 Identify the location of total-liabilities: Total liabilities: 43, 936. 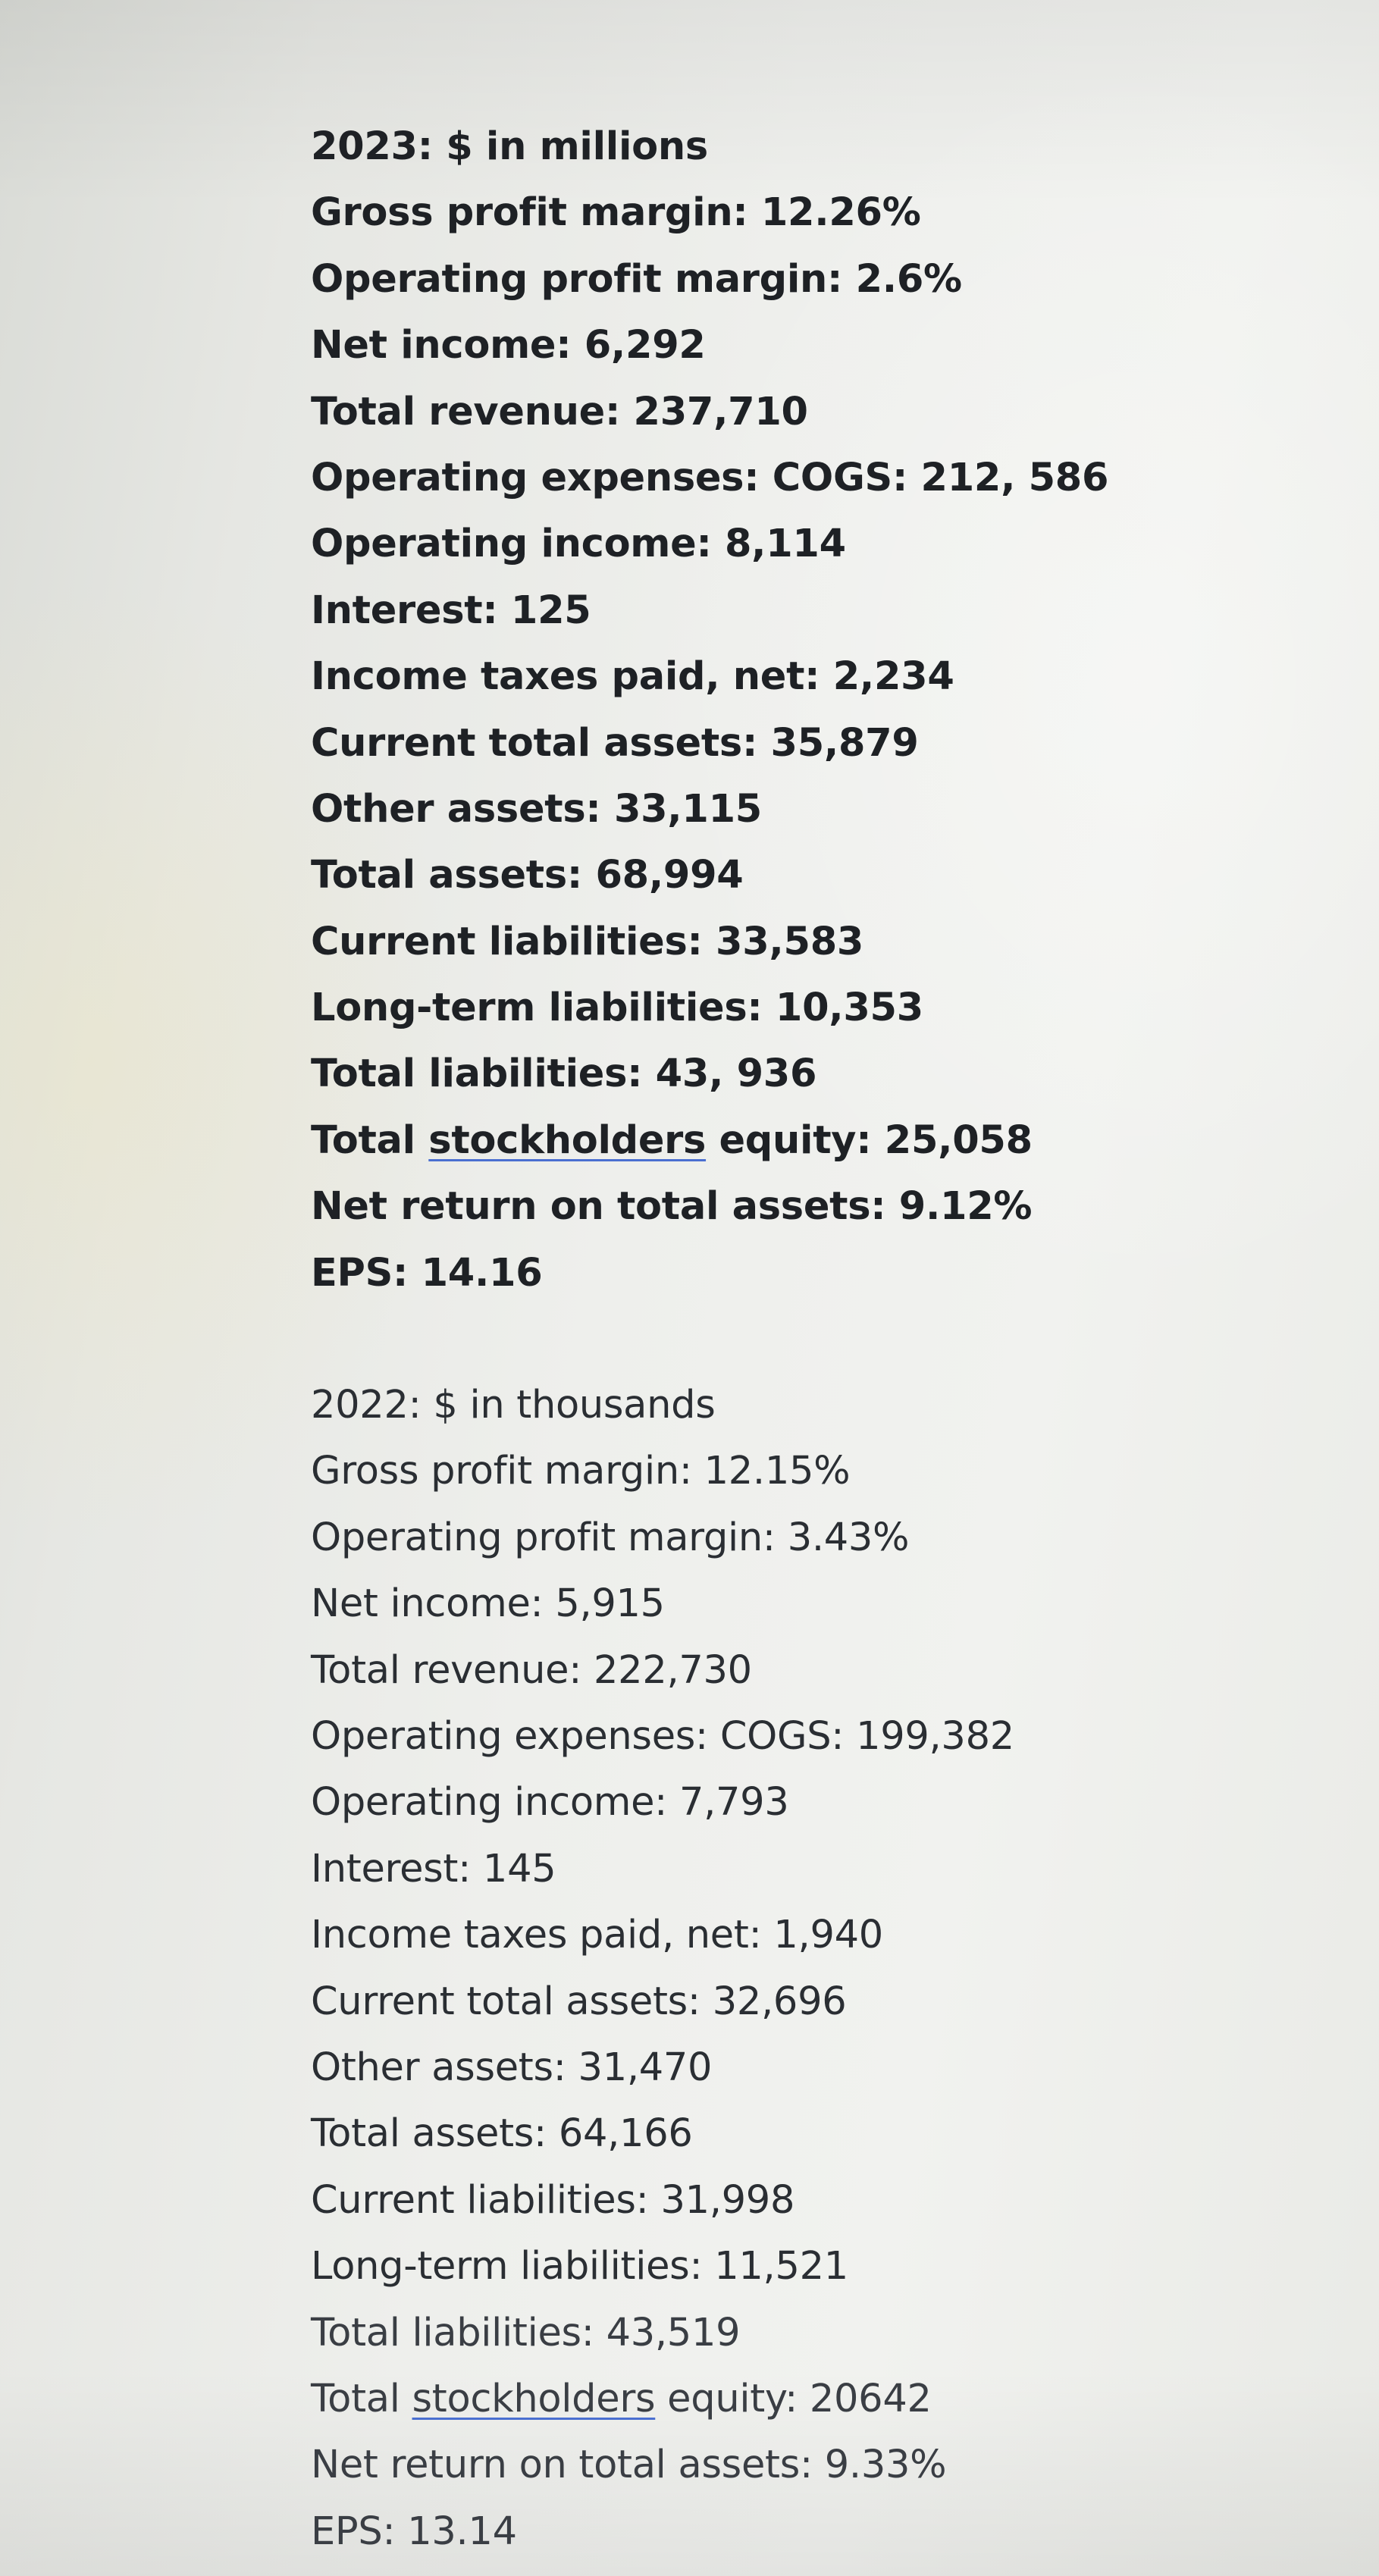
(564, 1074).